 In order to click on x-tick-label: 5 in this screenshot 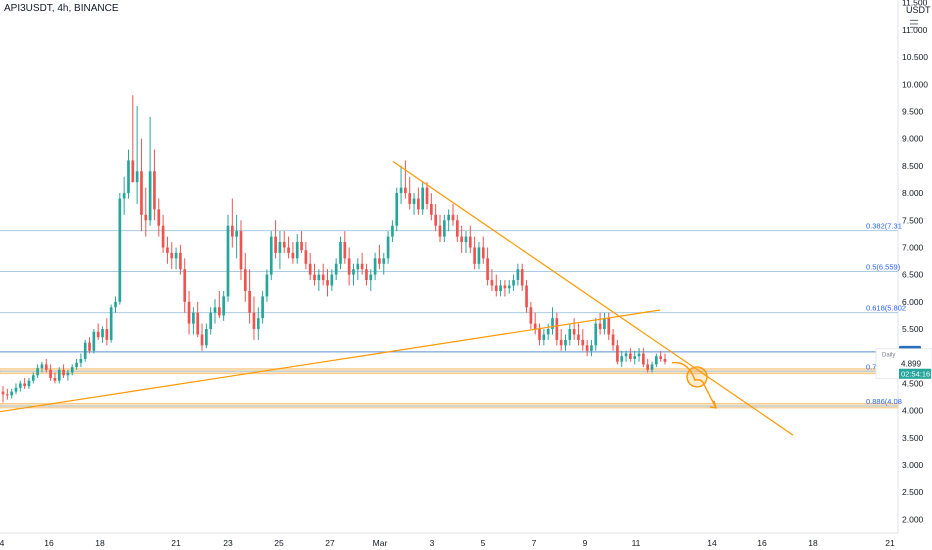, I will do `click(483, 543)`.